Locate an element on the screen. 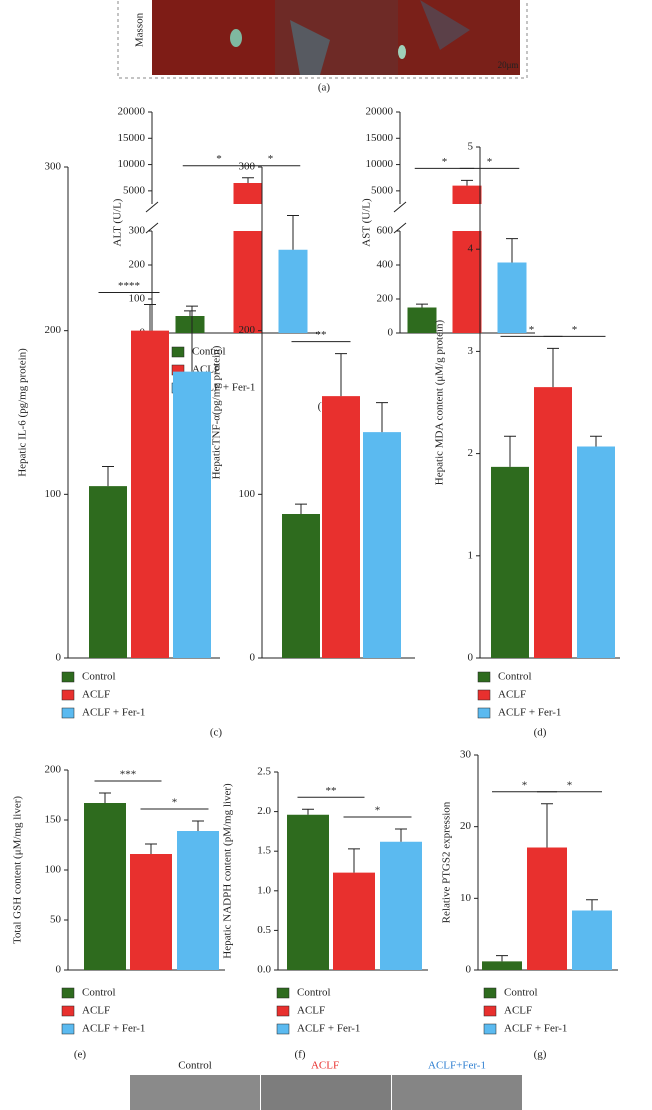  y-axis-label: Hepatic NADPH content (pM/mg liver) is located at coordinates (228, 871).